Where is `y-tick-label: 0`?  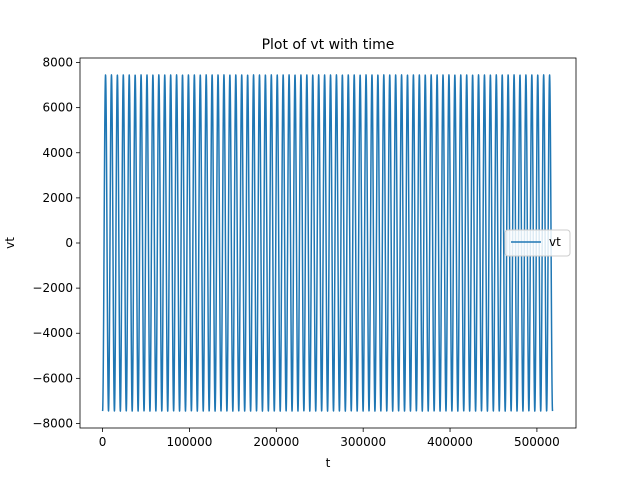 y-tick-label: 0 is located at coordinates (69, 243).